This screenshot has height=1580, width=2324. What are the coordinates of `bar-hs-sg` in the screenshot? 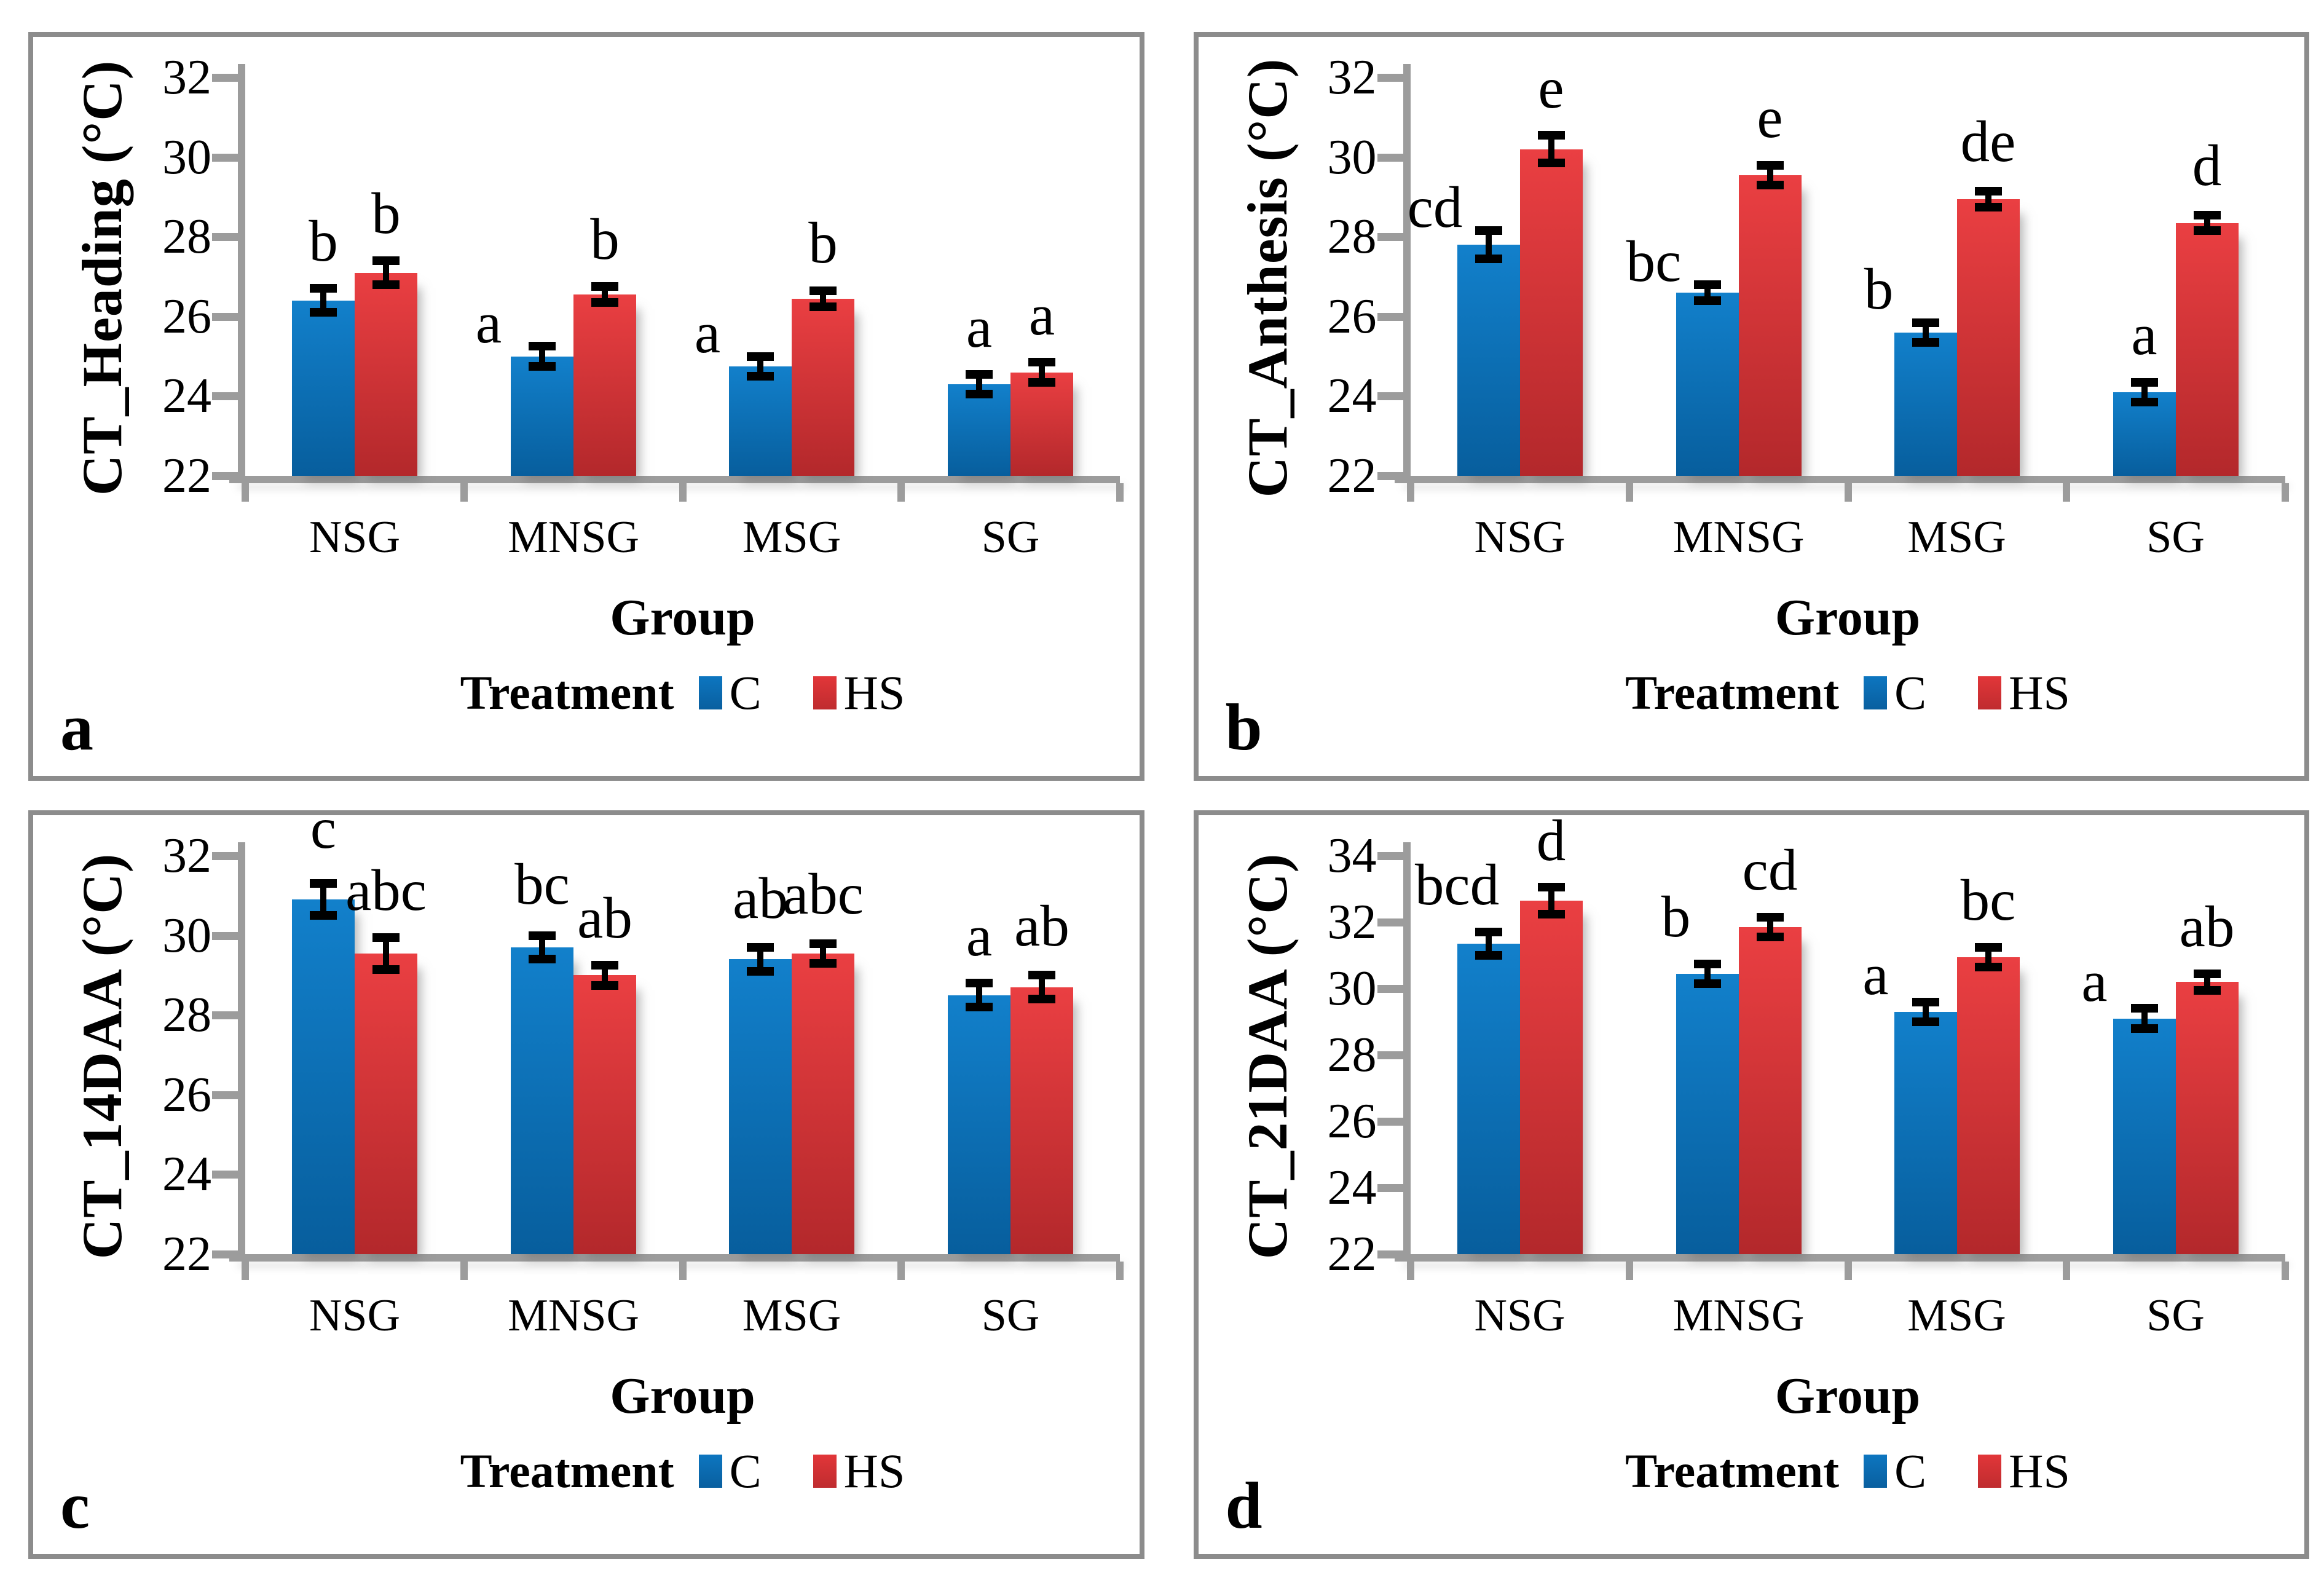 It's located at (1041, 425).